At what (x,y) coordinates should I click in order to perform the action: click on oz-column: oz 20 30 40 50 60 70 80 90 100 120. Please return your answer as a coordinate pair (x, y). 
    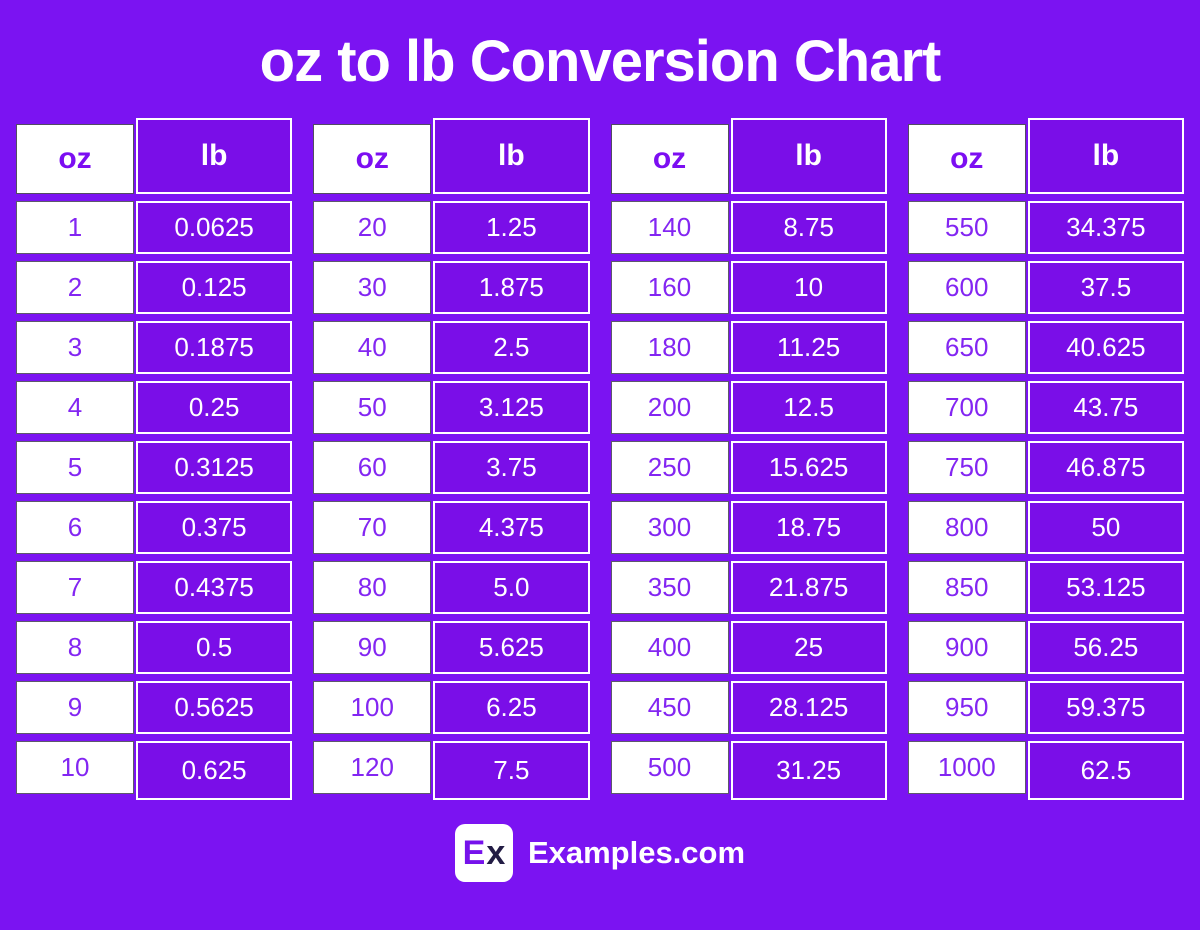
    Looking at the image, I should click on (372, 461).